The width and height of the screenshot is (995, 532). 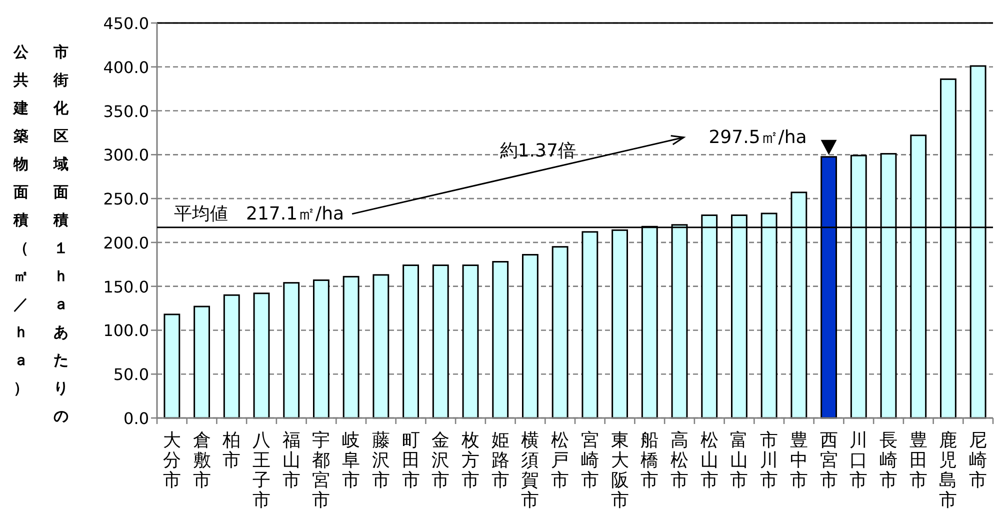 I want to click on y-tick-label: 50.0, so click(x=131, y=374).